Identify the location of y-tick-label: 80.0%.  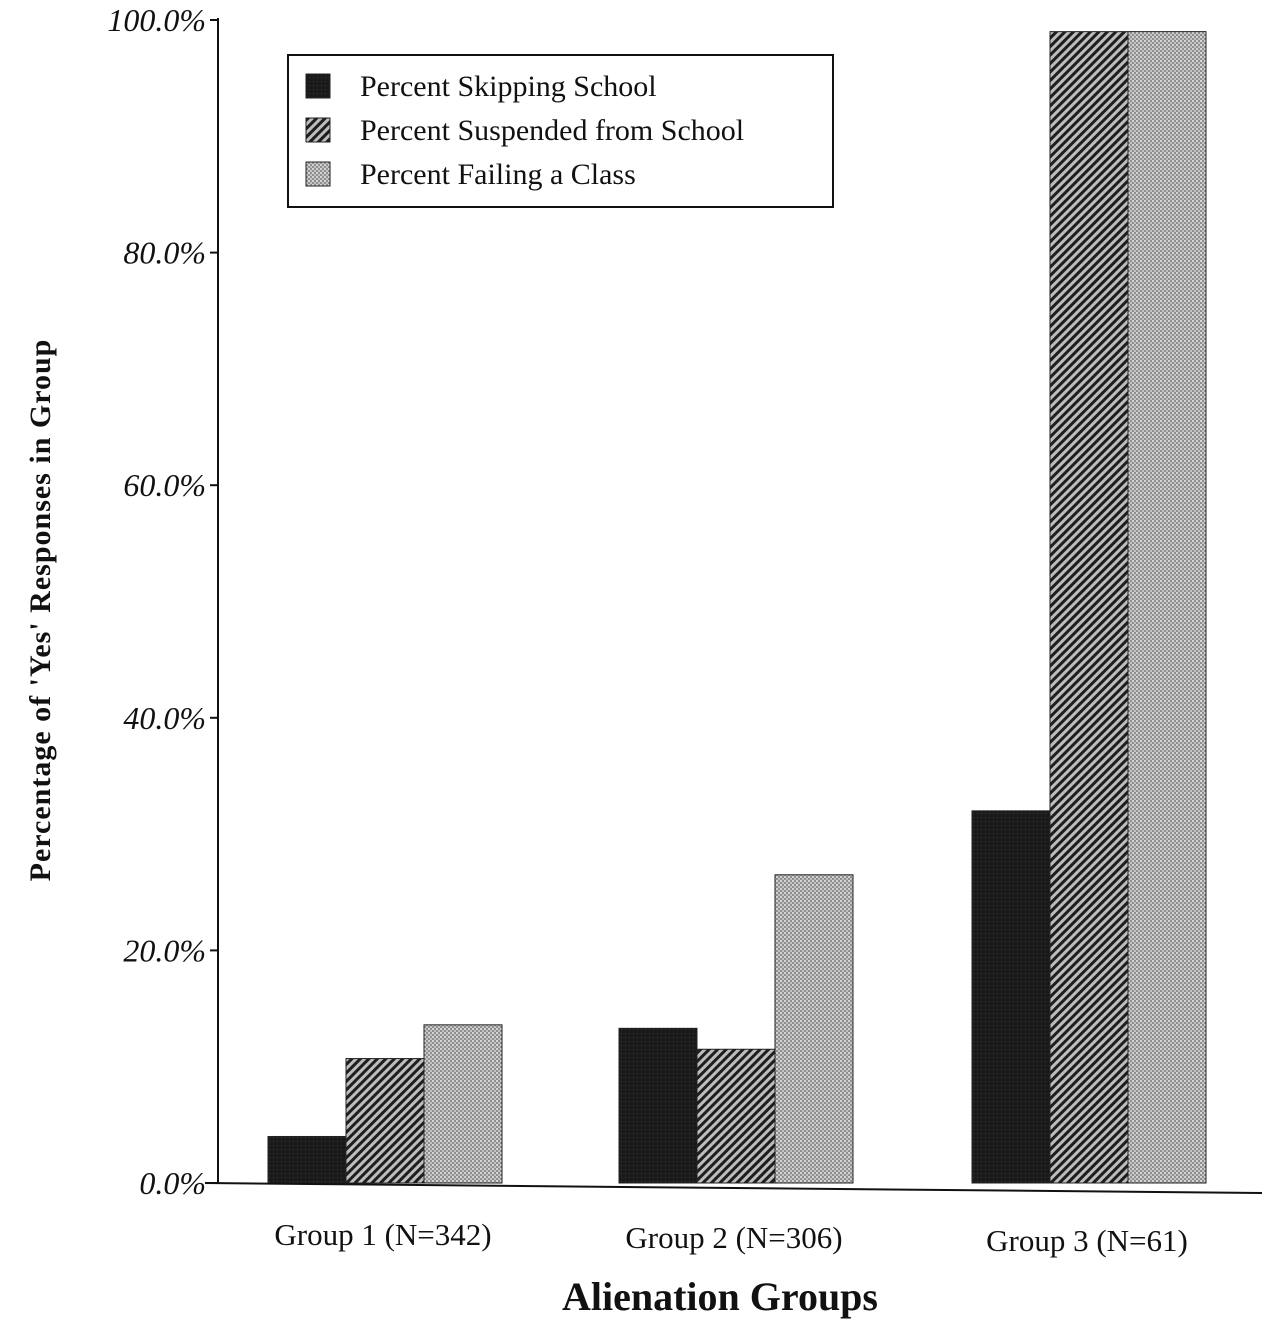
(164, 253).